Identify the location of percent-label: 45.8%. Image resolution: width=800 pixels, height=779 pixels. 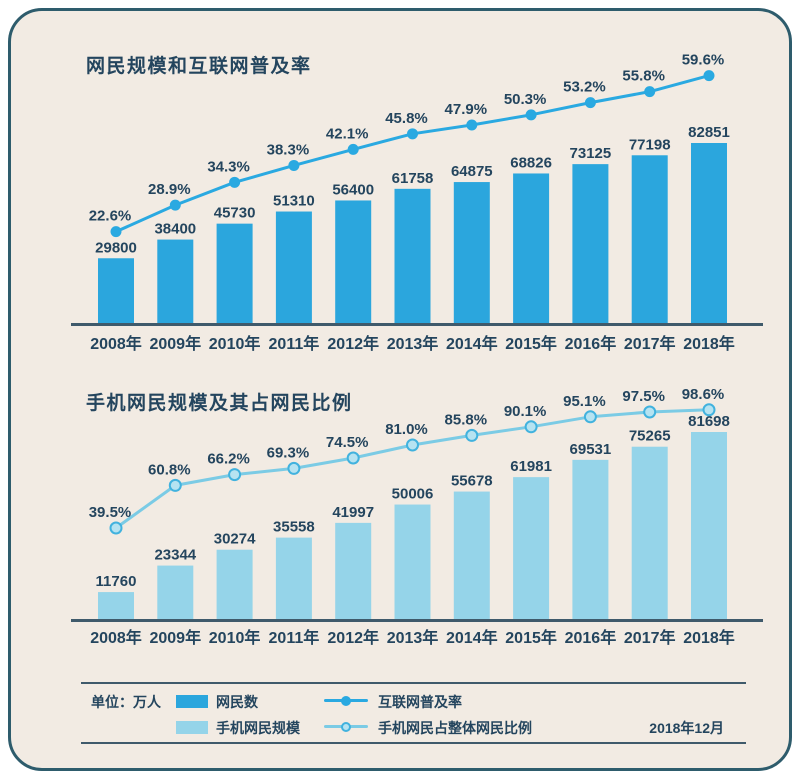
(406, 118).